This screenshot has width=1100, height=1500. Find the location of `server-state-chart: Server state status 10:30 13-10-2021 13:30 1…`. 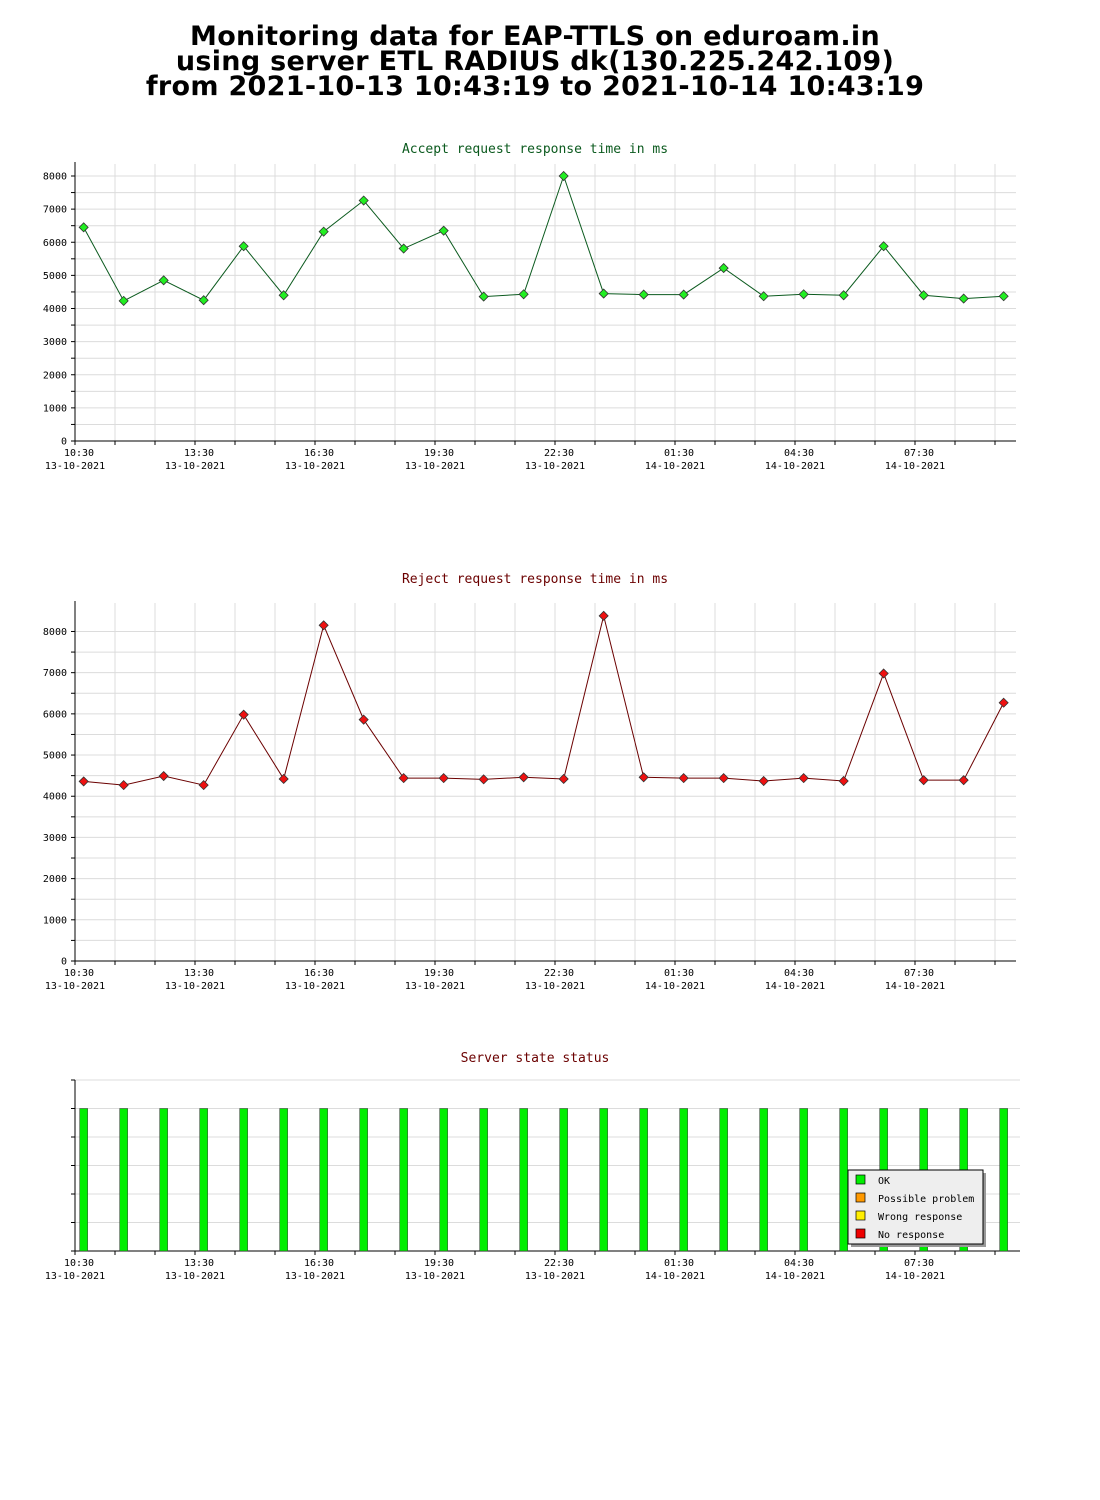

server-state-chart: Server state status 10:30 13-10-2021 13:30 1… is located at coordinates (532, 1166).